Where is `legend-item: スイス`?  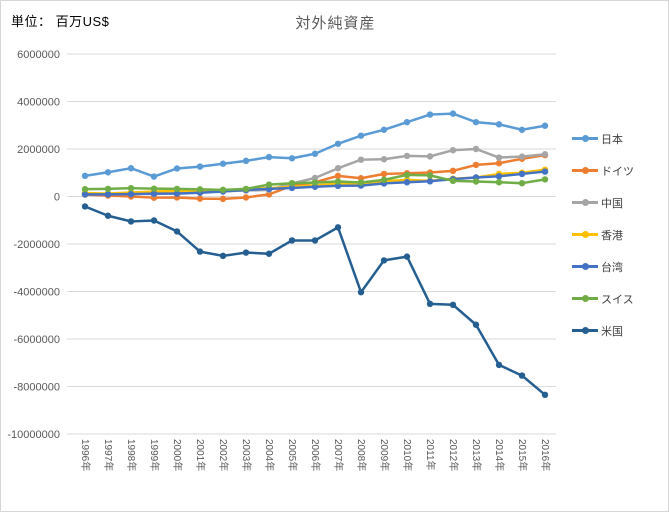
legend-item: スイス is located at coordinates (603, 298).